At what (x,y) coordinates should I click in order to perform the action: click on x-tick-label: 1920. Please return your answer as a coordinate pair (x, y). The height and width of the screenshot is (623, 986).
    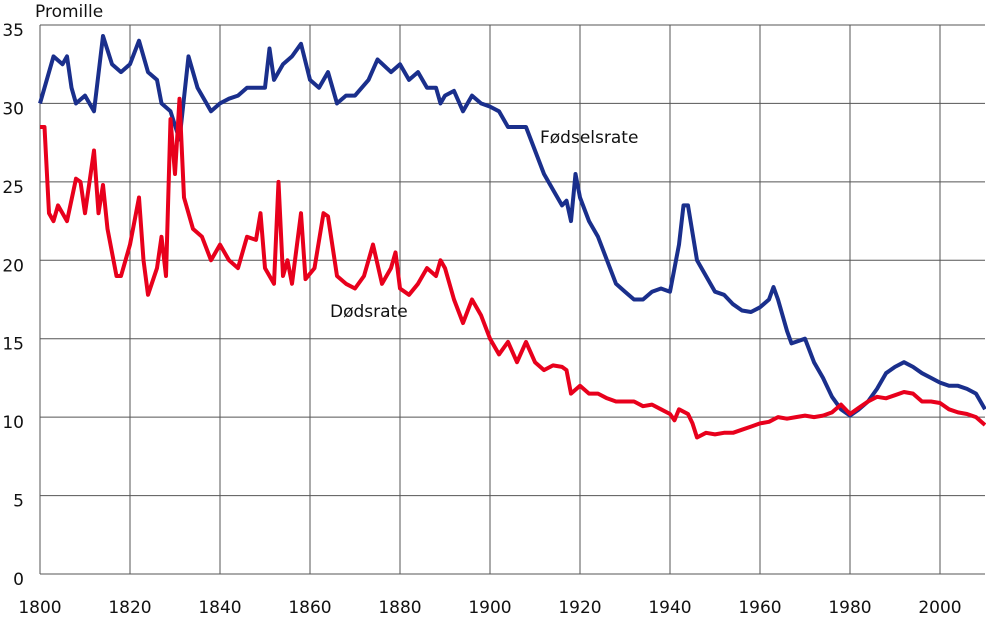
    Looking at the image, I should click on (579, 608).